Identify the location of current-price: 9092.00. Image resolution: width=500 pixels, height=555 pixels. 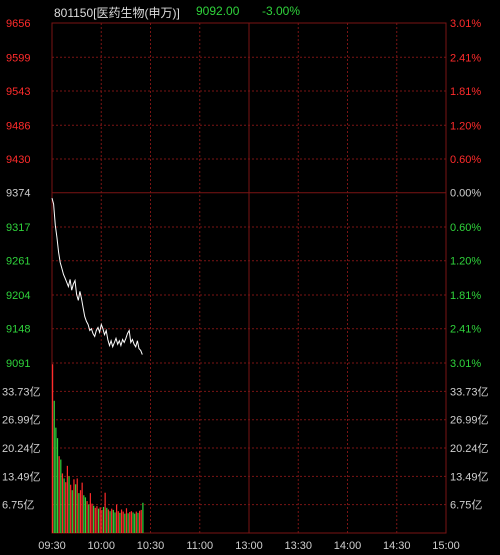
(218, 11).